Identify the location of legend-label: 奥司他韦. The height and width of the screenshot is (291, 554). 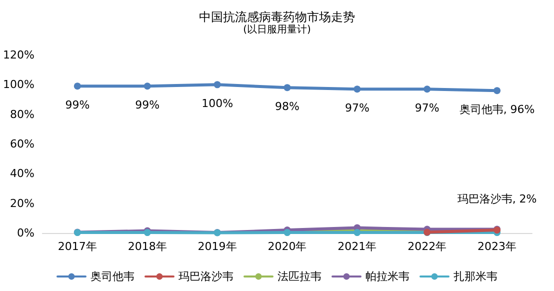
(112, 276).